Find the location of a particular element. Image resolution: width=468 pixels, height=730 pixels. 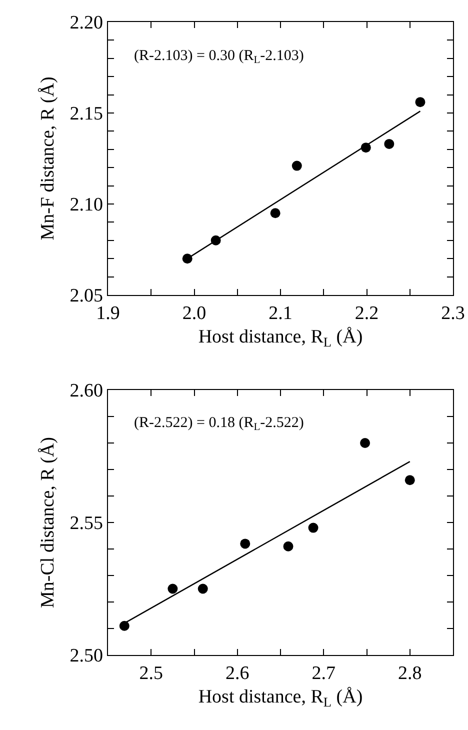

x-tick-label: 2.5 is located at coordinates (151, 673).